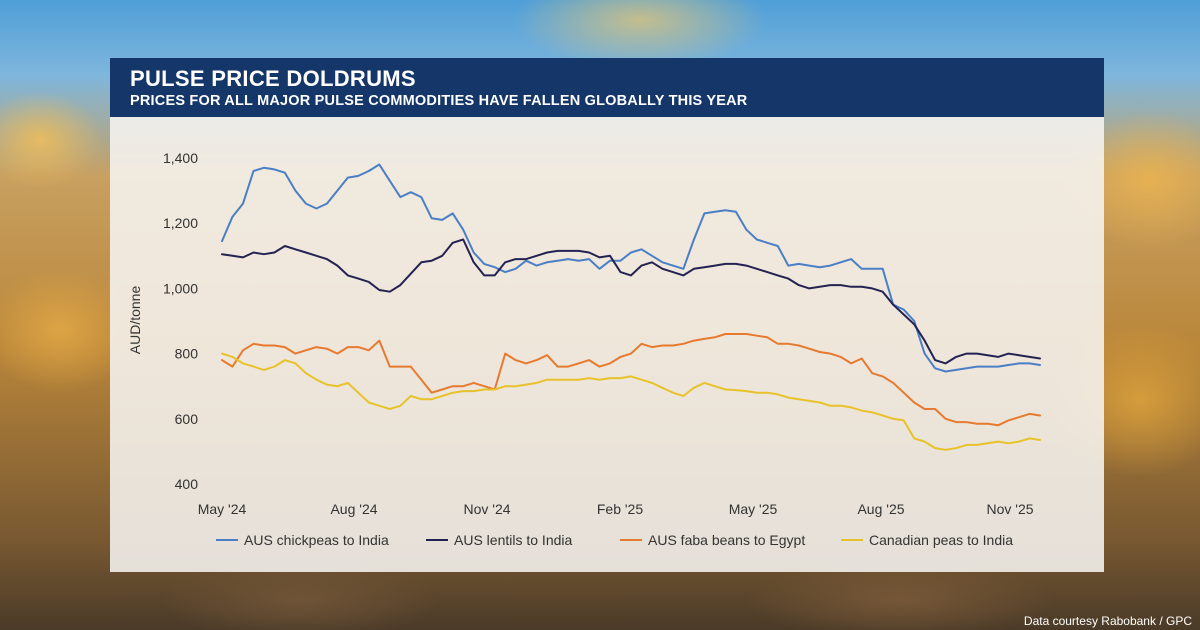  I want to click on x-tick-label: Aug '24, so click(353, 509).